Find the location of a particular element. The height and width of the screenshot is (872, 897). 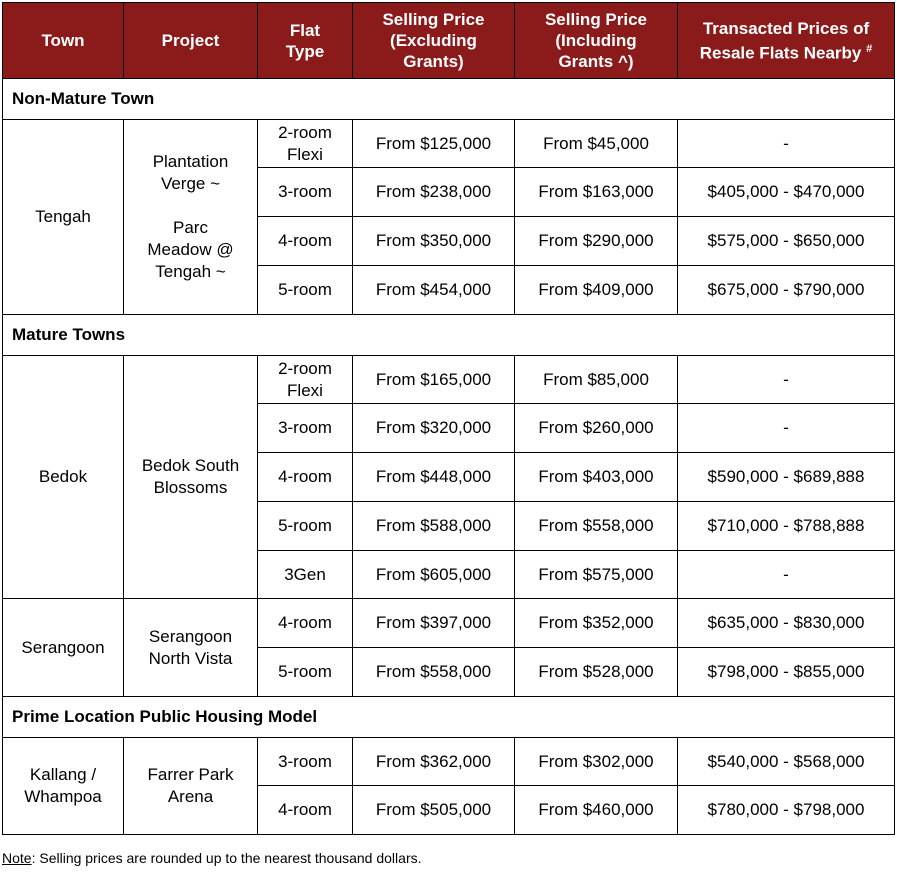

section-title: Mature Towns is located at coordinates (448, 335).